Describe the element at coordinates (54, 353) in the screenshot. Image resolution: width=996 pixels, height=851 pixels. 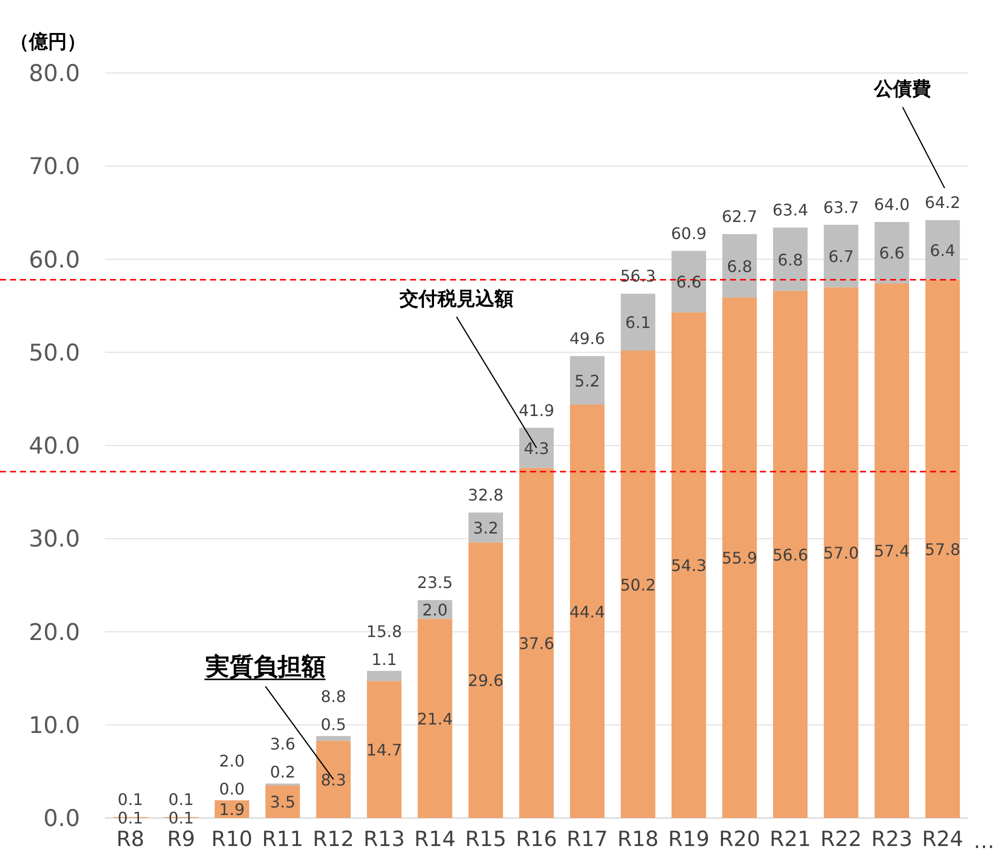
I see `y-tick-label: 50.0` at that location.